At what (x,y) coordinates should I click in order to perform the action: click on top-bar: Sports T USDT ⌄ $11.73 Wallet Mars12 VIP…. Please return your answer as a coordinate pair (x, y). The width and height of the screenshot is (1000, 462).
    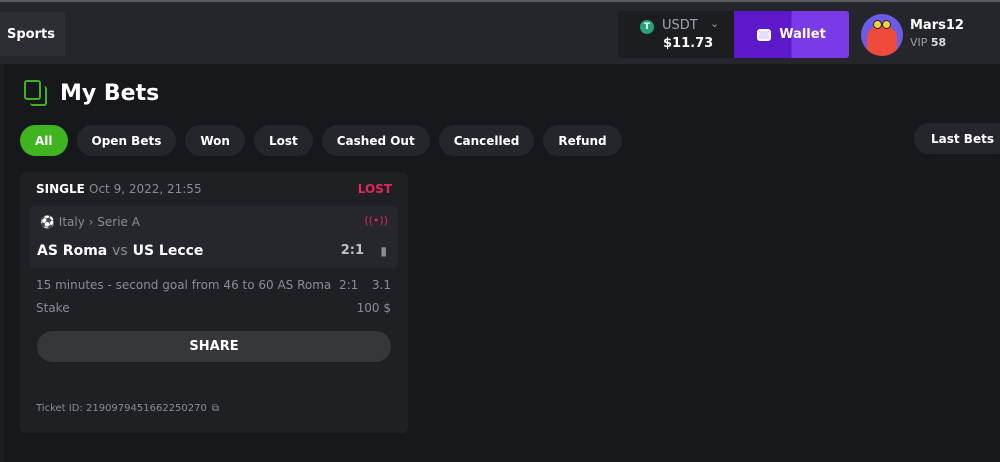
    Looking at the image, I should click on (500, 32).